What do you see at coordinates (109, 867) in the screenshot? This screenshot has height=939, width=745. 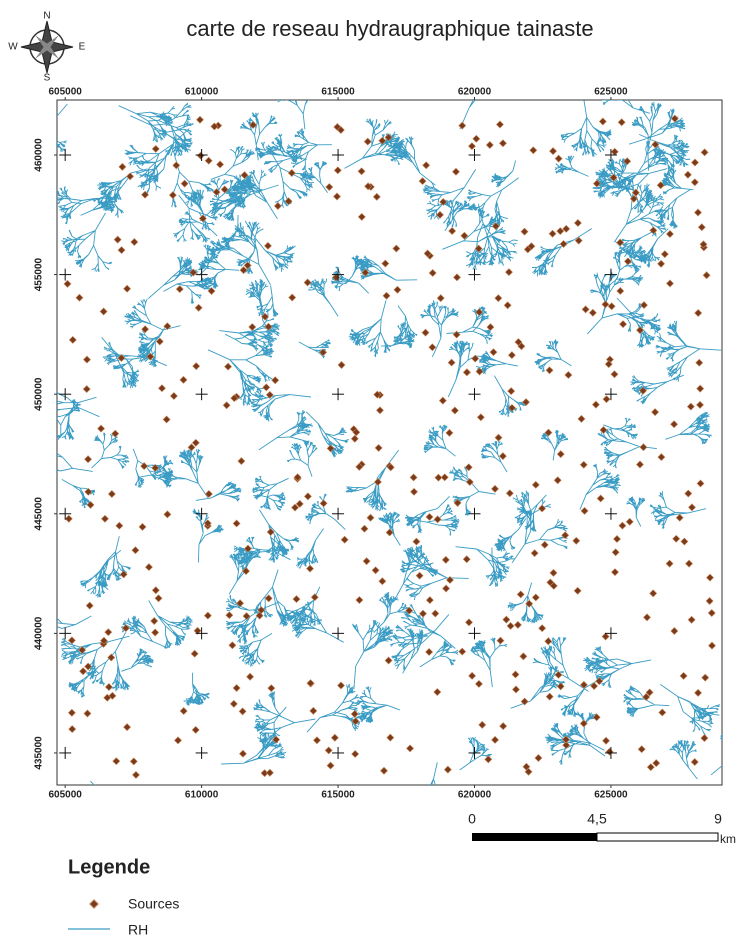 I see `legend-title: Legende` at bounding box center [109, 867].